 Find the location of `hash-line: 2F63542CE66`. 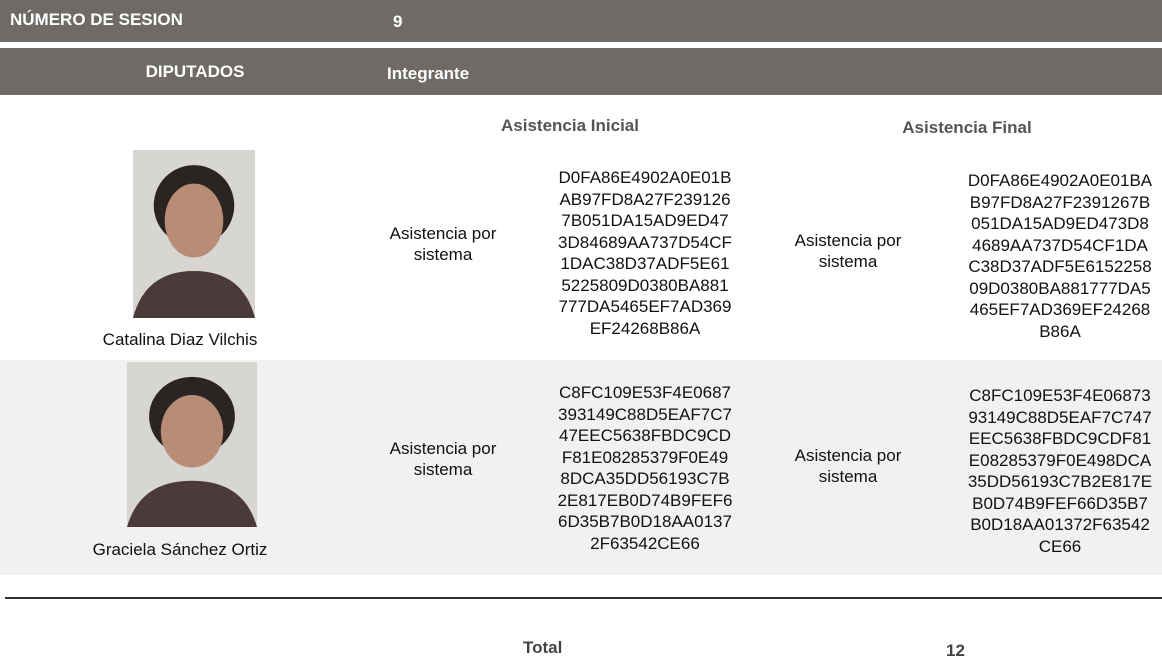

hash-line: 2F63542CE66 is located at coordinates (645, 543).